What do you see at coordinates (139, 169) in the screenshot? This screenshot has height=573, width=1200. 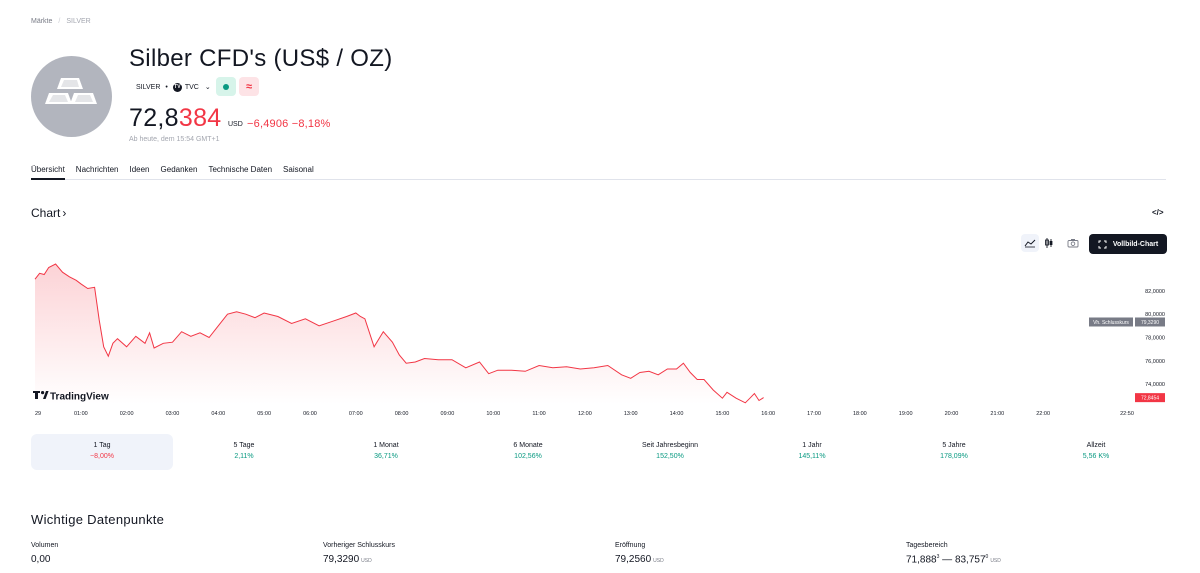 I see `tab-ideas: Ideen` at bounding box center [139, 169].